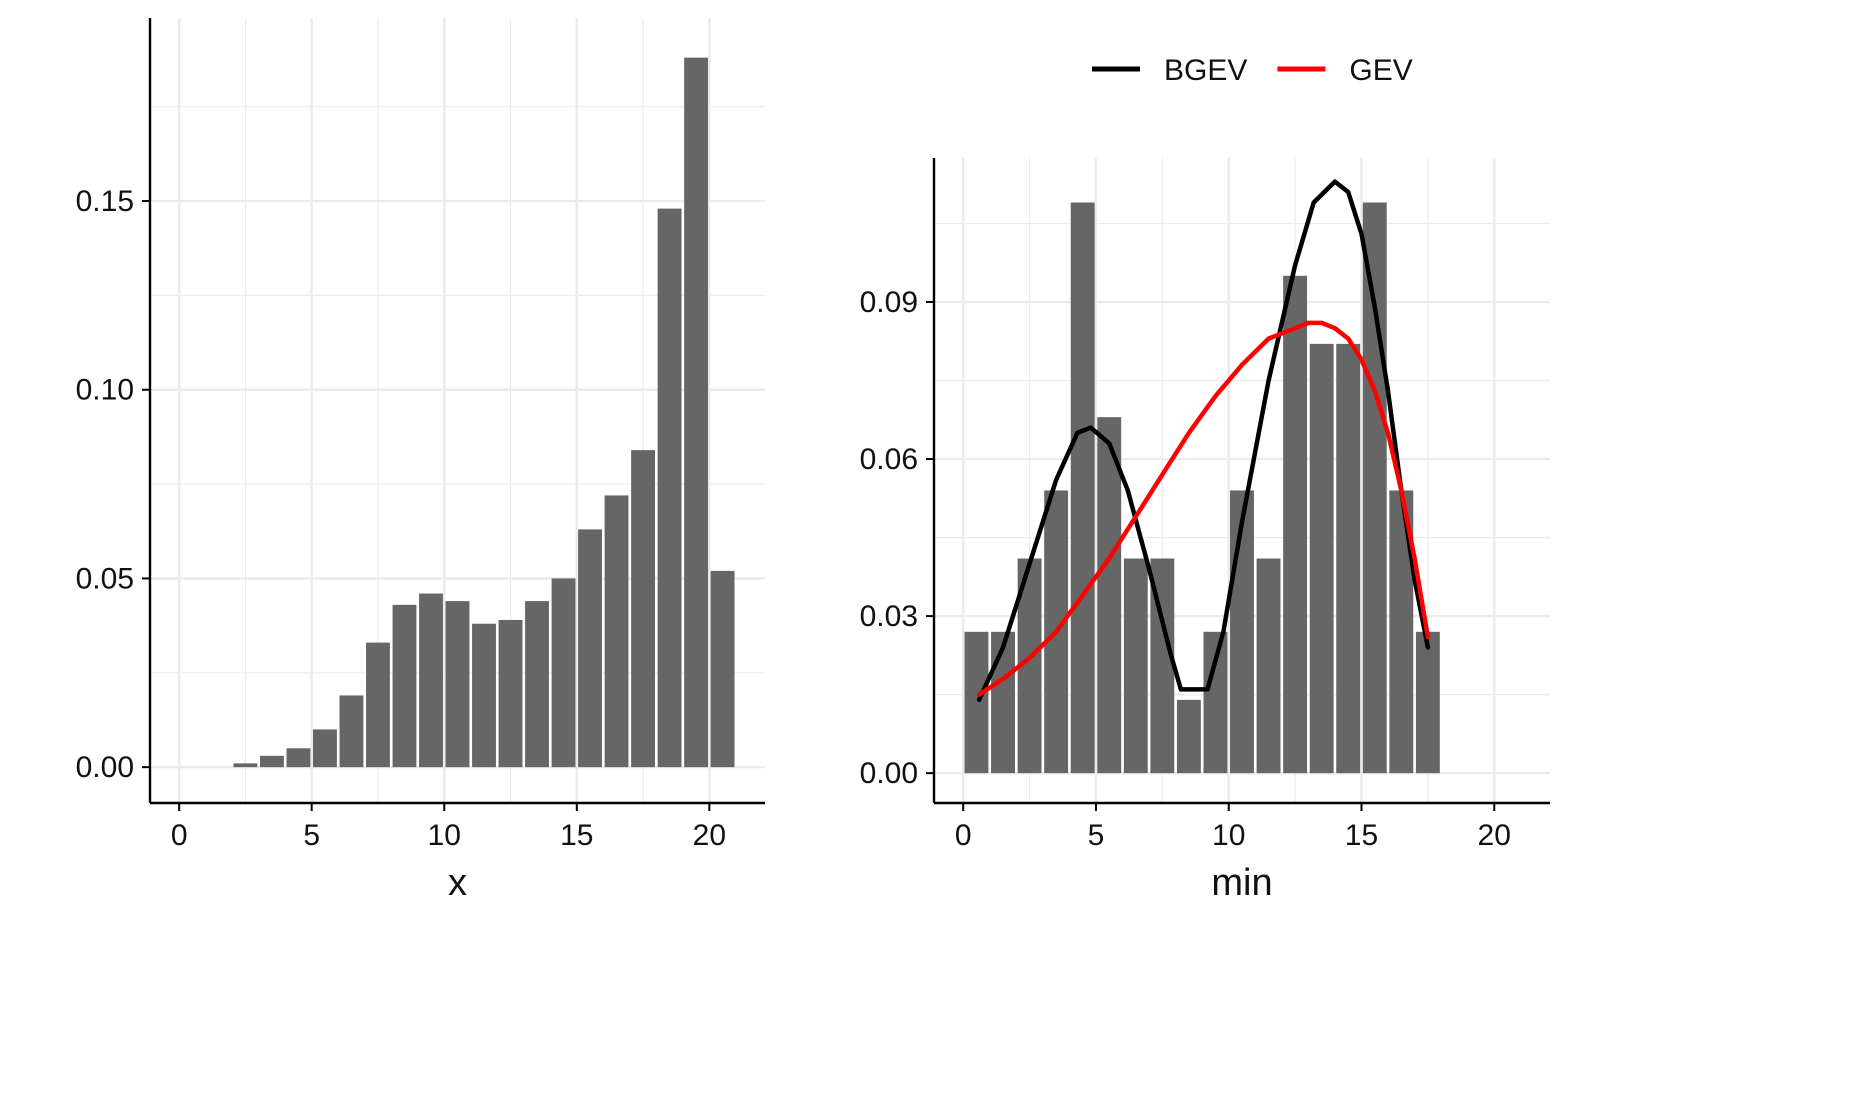 Image resolution: width=1866 pixels, height=1098 pixels. Describe the element at coordinates (105, 578) in the screenshot. I see `y-tick-label: 0.05` at that location.